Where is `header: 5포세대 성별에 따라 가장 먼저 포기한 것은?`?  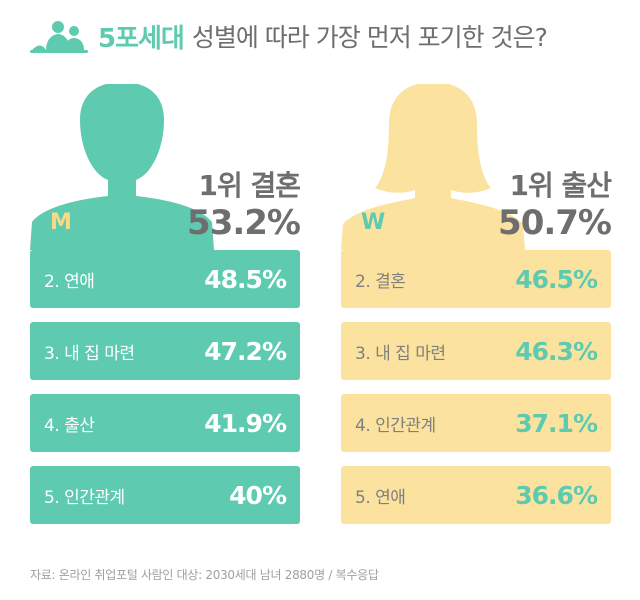 header: 5포세대 성별에 따라 가장 먼저 포기한 것은? is located at coordinates (288, 36).